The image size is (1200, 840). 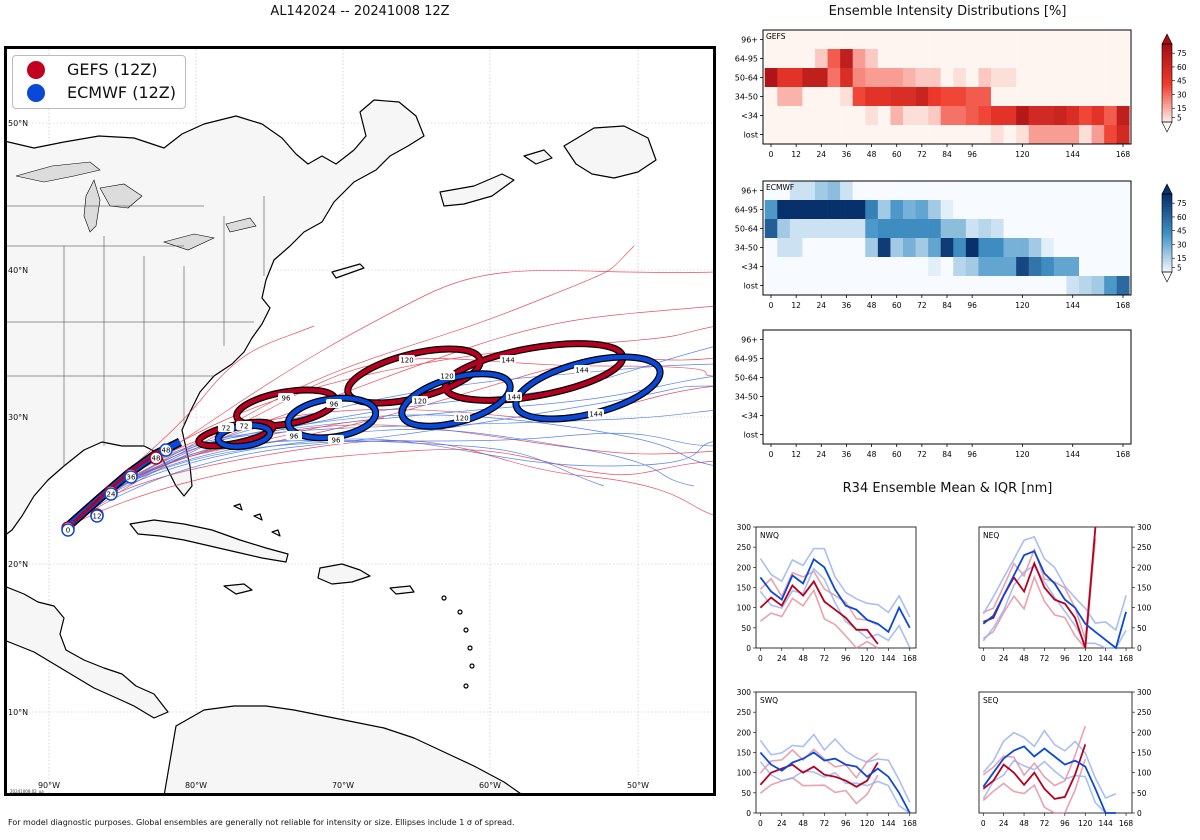 What do you see at coordinates (872, 154) in the screenshot?
I see `x-tick-label: 48` at bounding box center [872, 154].